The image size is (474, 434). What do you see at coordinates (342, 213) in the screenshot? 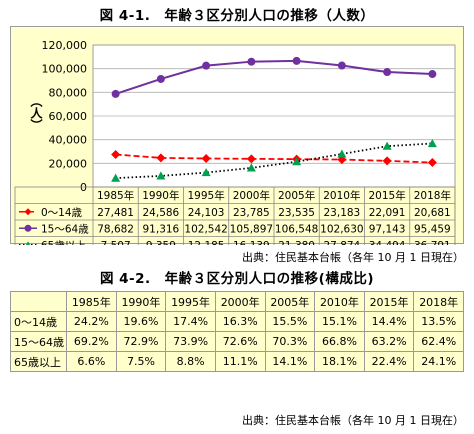
I see `data-value-label: 23,183` at bounding box center [342, 213].